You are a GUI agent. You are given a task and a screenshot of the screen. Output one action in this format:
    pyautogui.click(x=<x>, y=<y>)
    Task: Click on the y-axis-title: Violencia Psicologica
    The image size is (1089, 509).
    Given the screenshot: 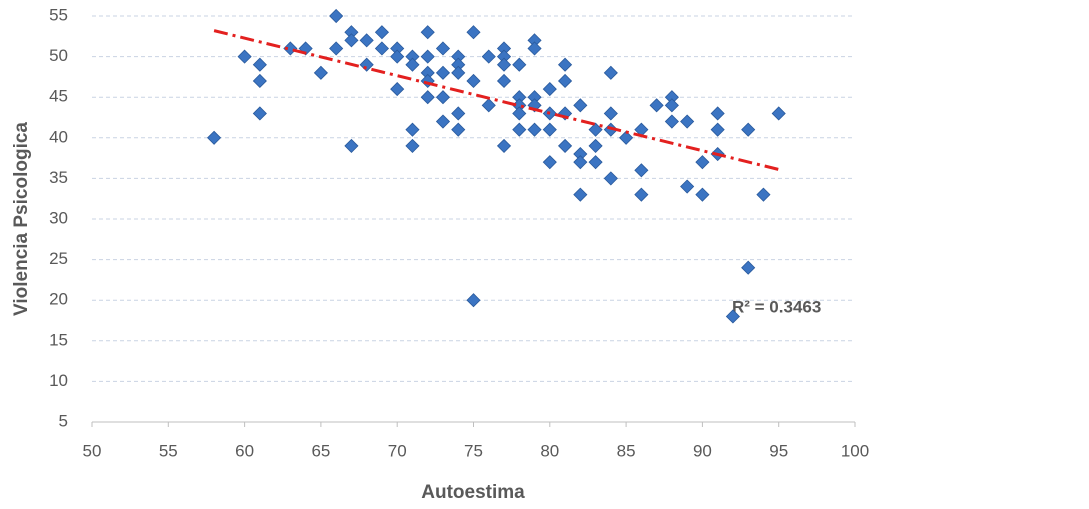 What is the action you would take?
    pyautogui.click(x=21, y=219)
    